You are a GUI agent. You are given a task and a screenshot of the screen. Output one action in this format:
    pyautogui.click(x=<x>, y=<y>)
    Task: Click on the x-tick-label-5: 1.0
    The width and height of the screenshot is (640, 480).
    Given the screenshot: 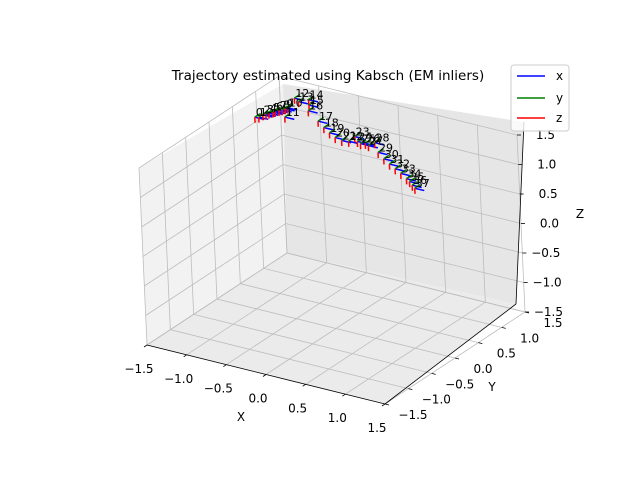 What is the action you would take?
    pyautogui.click(x=337, y=418)
    